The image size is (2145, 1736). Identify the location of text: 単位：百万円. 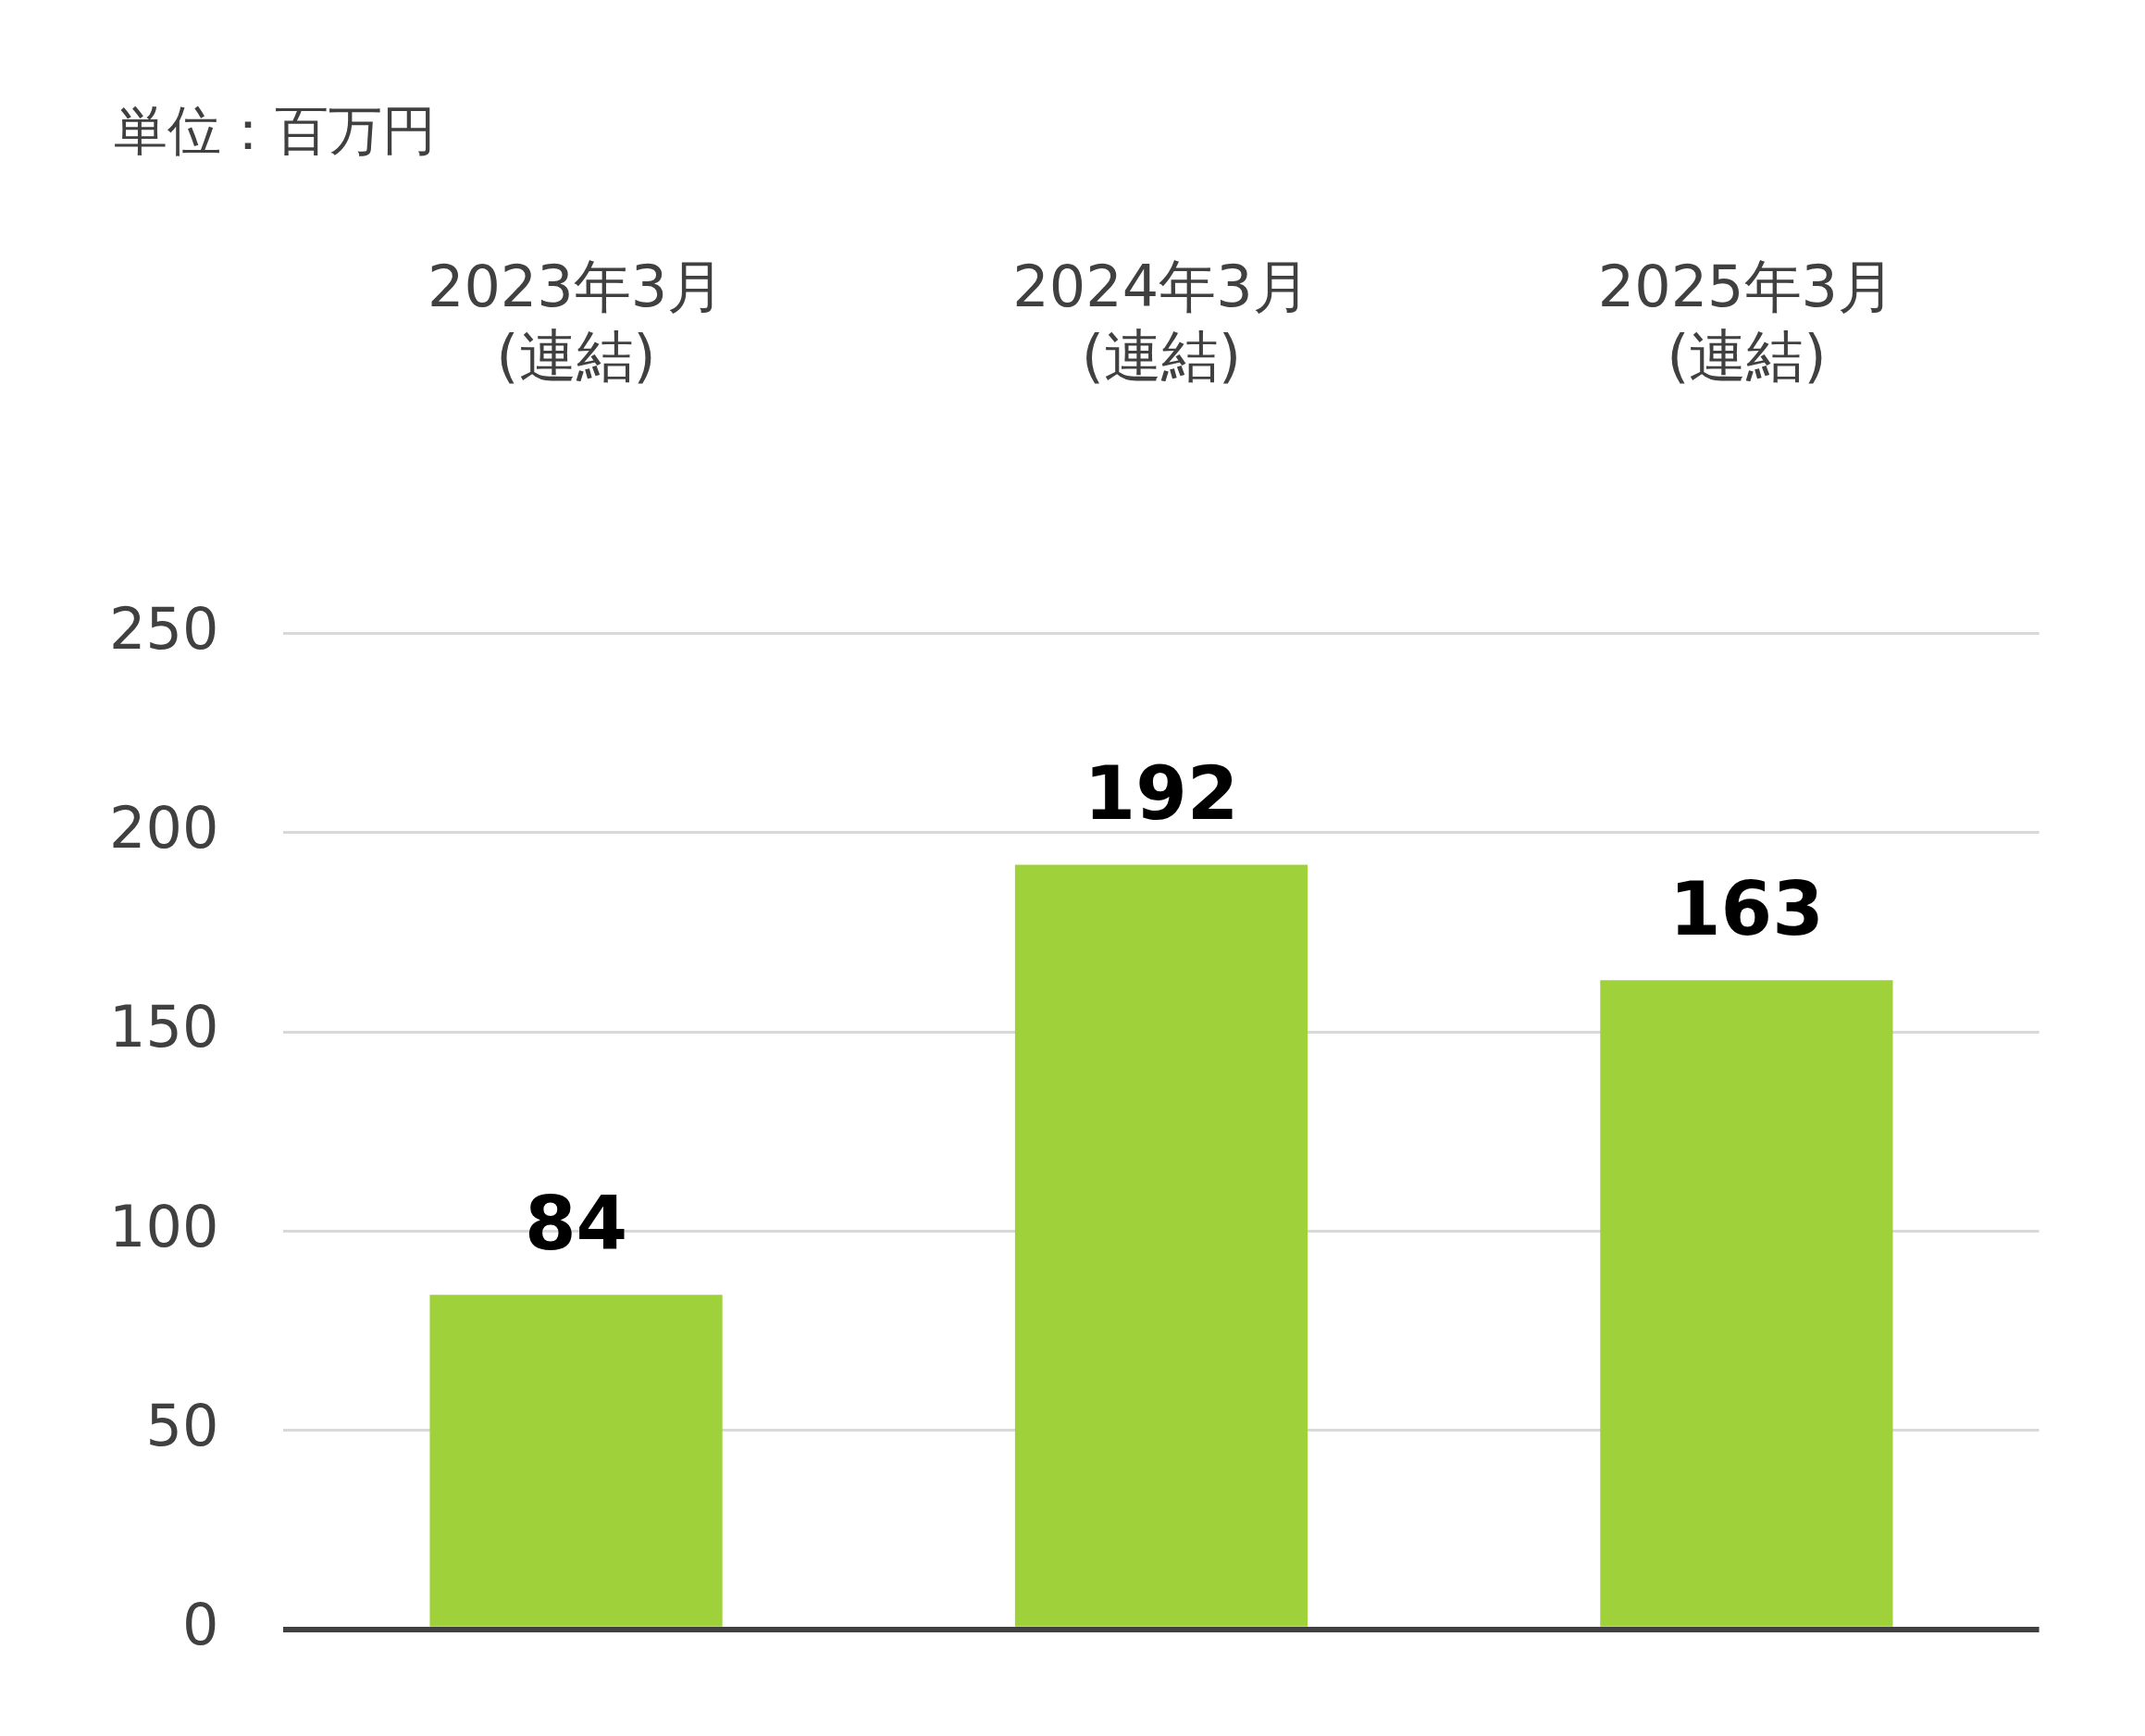
(275, 131).